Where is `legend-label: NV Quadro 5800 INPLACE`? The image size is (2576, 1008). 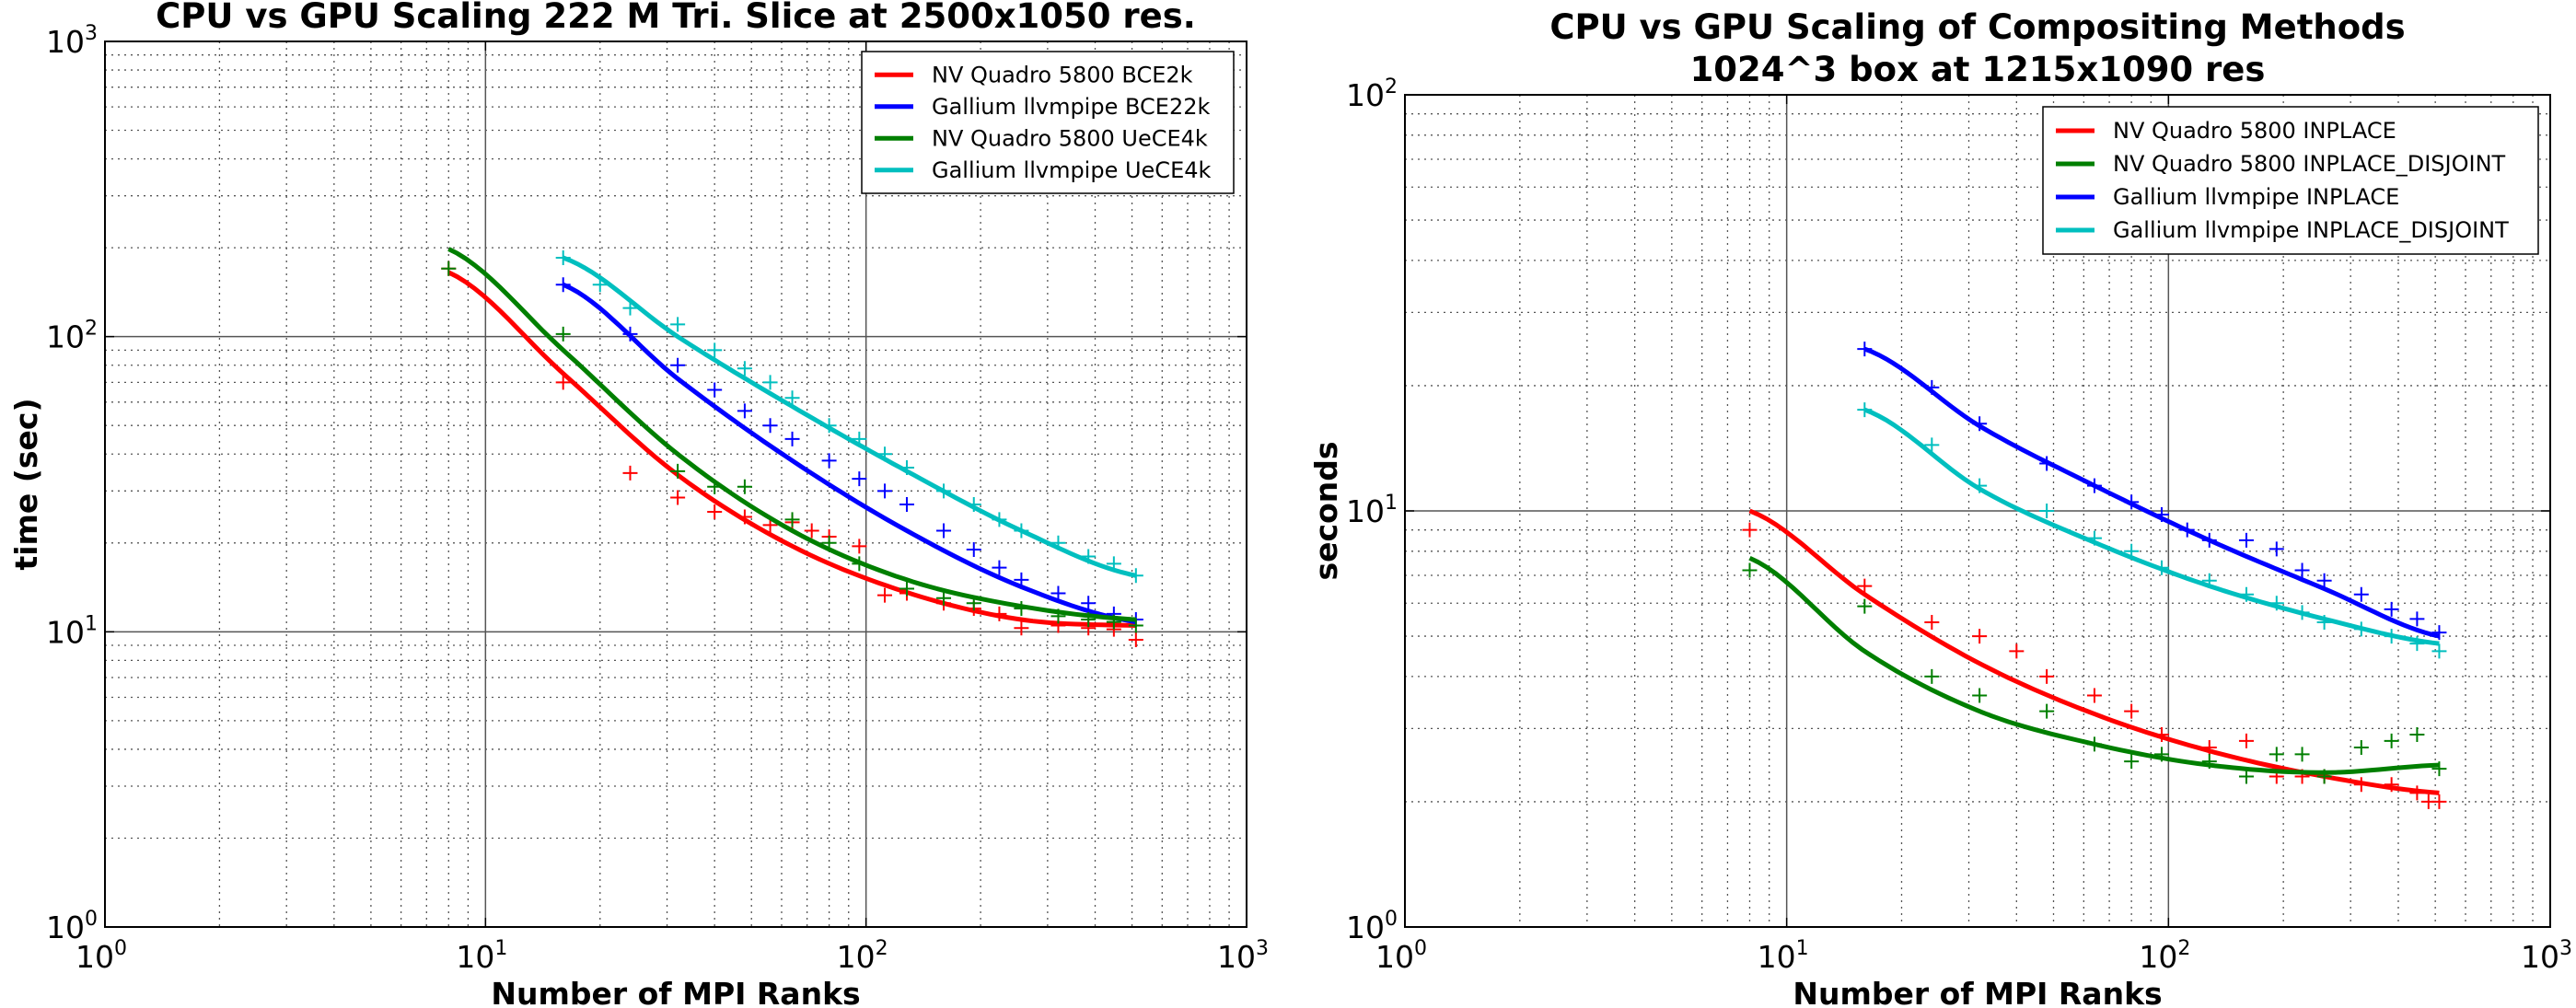
legend-label: NV Quadro 5800 INPLACE is located at coordinates (2254, 131).